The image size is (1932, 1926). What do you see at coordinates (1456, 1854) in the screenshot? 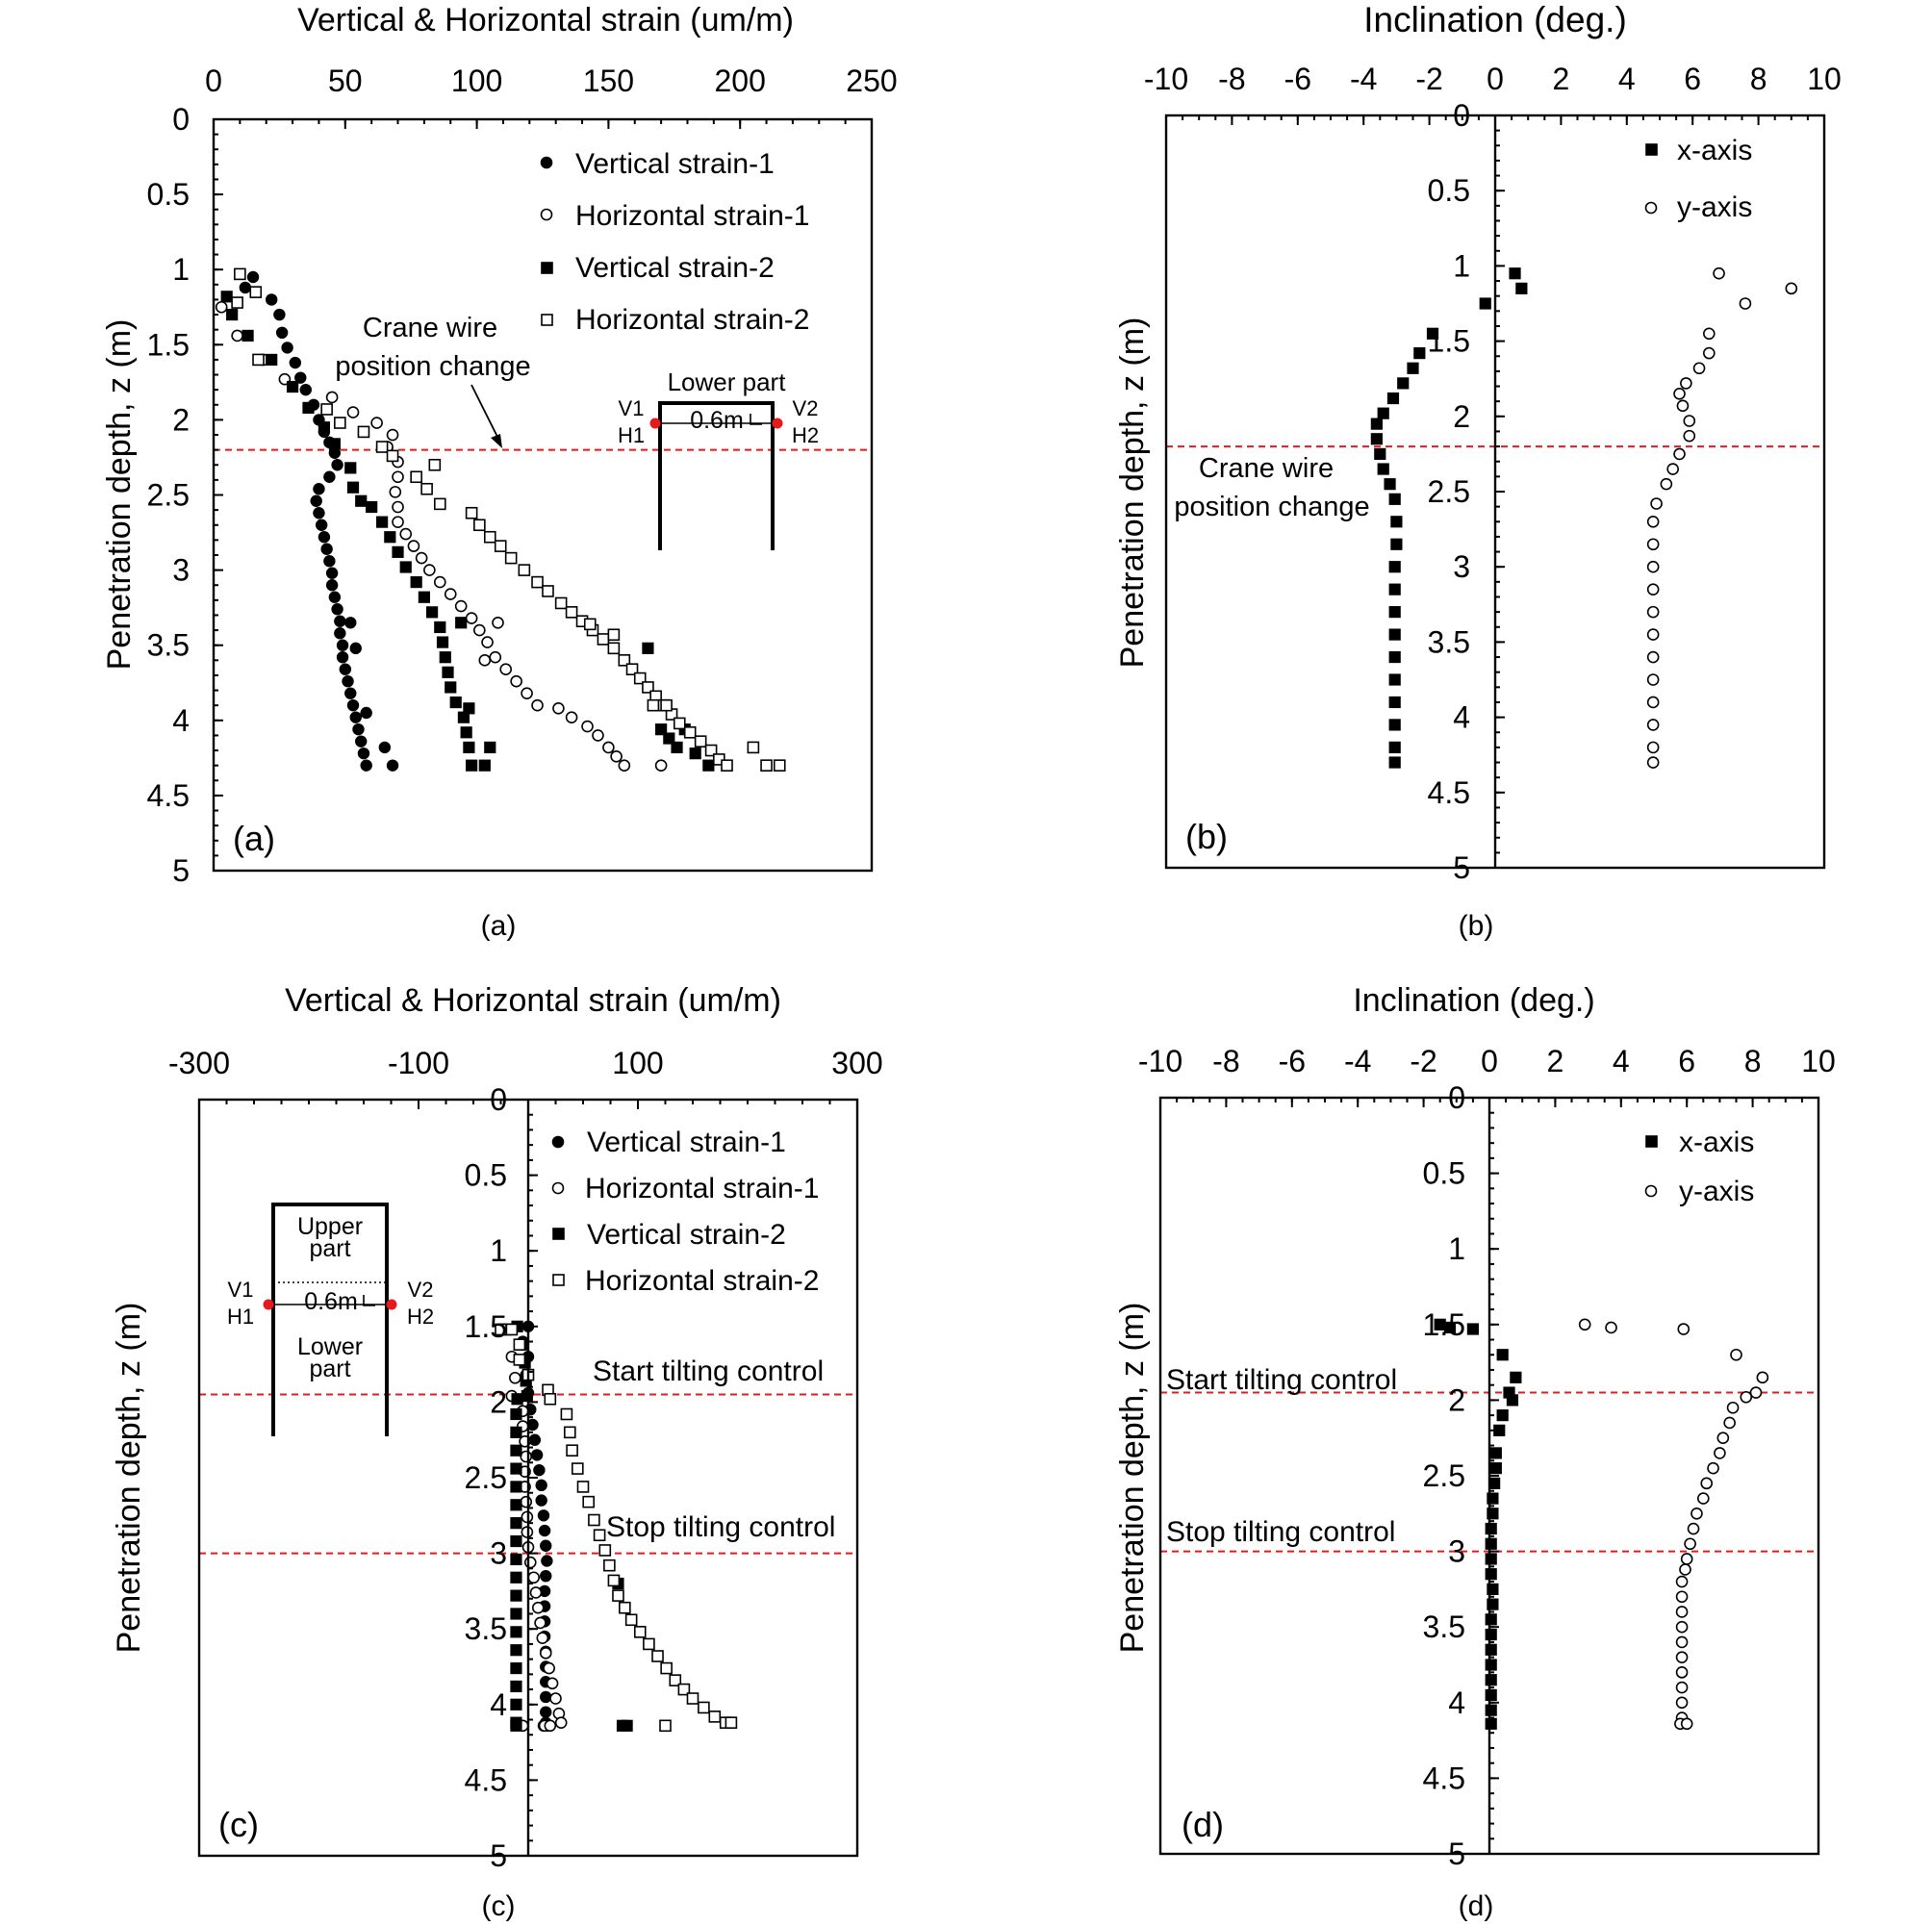
I see `panel-d-y-tick-label-11: 5` at bounding box center [1456, 1854].